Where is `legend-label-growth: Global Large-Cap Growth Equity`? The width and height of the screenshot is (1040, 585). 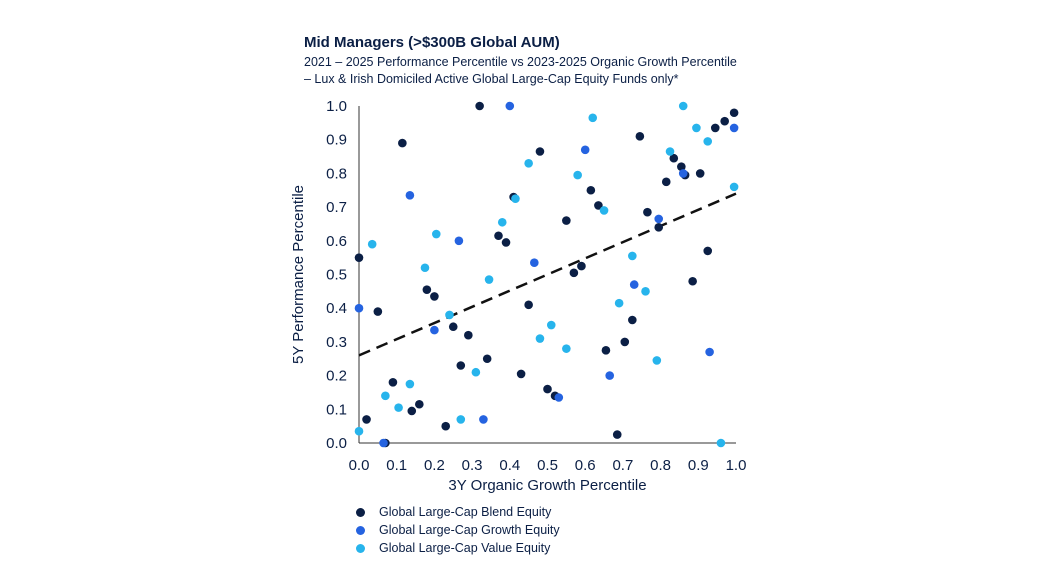 legend-label-growth: Global Large-Cap Growth Equity is located at coordinates (469, 530).